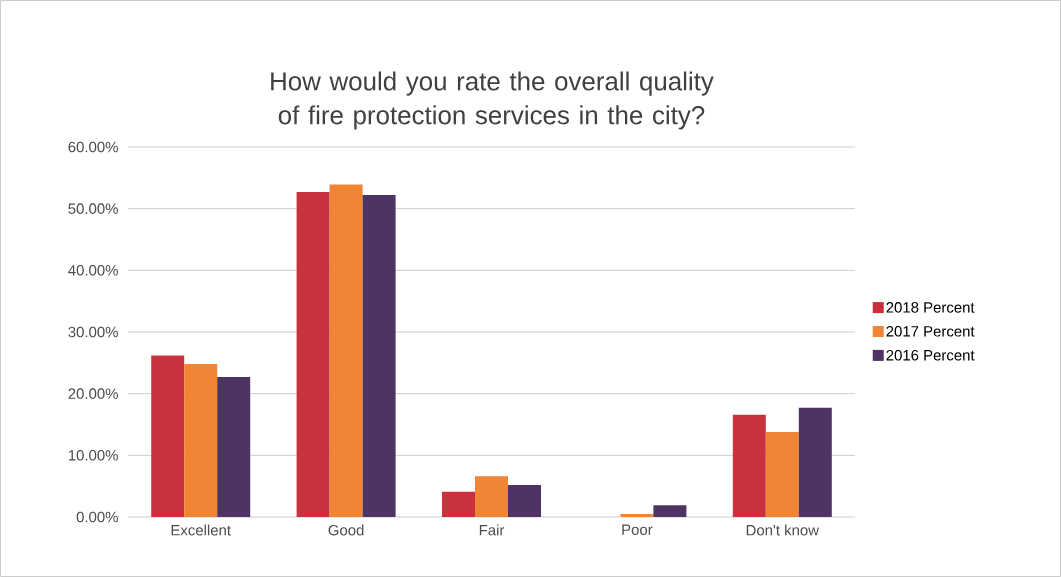  What do you see at coordinates (930, 307) in the screenshot?
I see `legend-label: 2018 Percent` at bounding box center [930, 307].